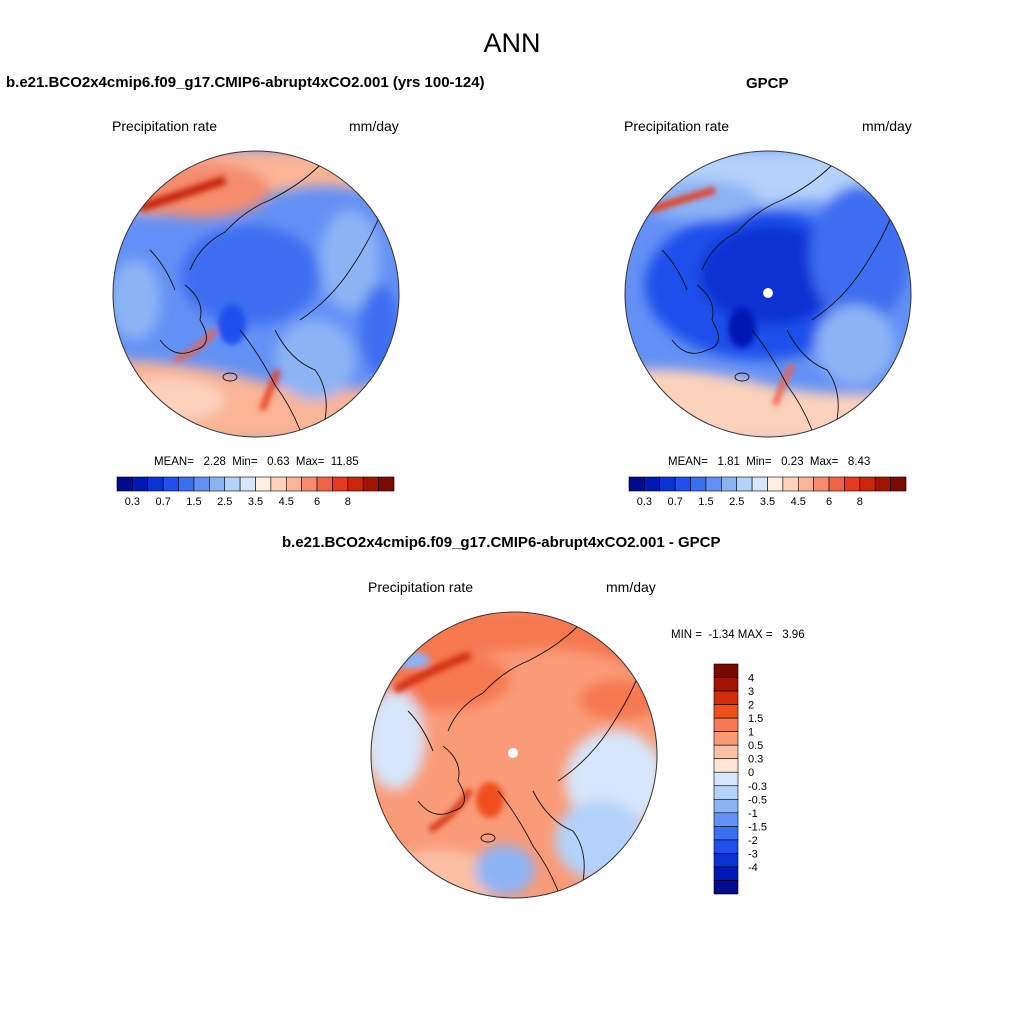  I want to click on panel2-title: GPCP, so click(767, 83).